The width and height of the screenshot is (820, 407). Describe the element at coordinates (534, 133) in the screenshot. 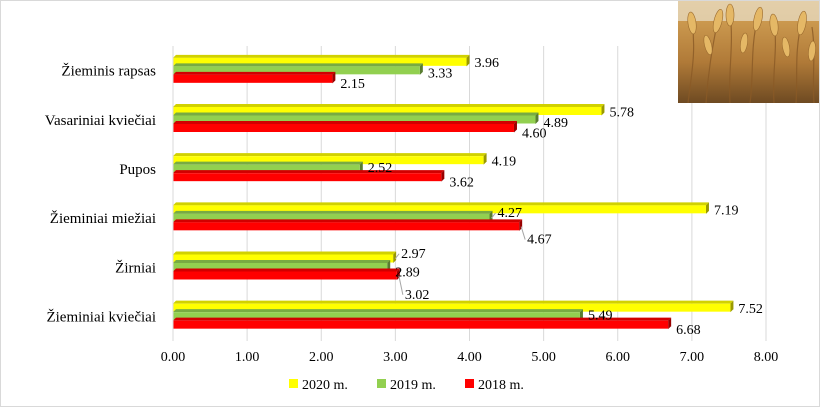

I see `data-label-vasariniai-kvie-iai-2018-m: 4.60` at that location.